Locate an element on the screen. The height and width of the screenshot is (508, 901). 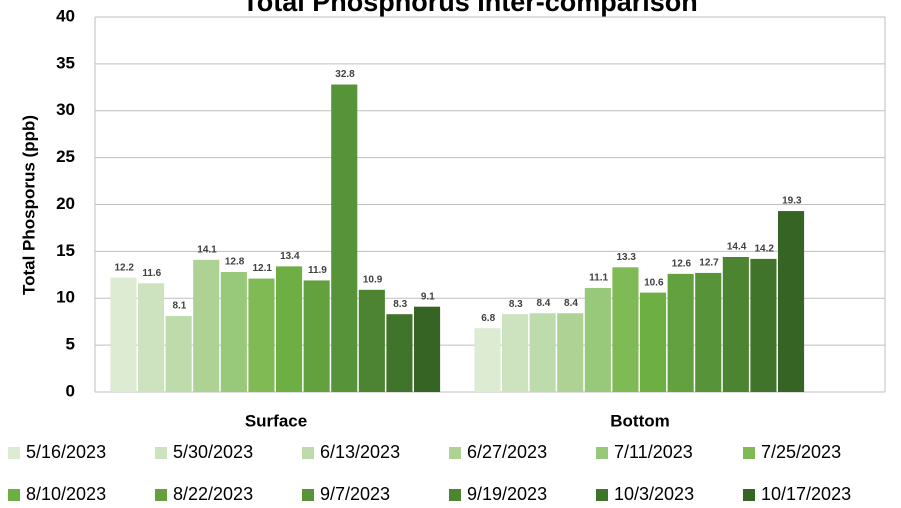
x-tick-label: Surface is located at coordinates (276, 420).